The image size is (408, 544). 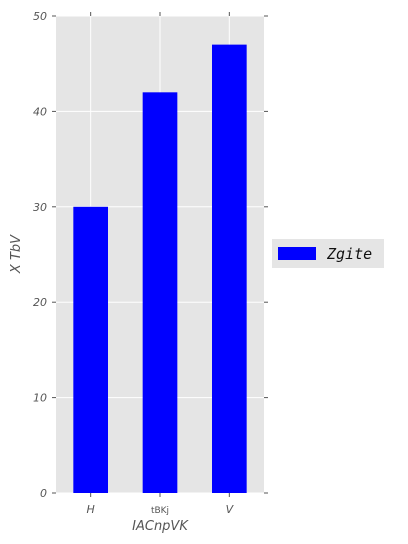 I want to click on y-tick-label: 50, so click(x=40, y=16).